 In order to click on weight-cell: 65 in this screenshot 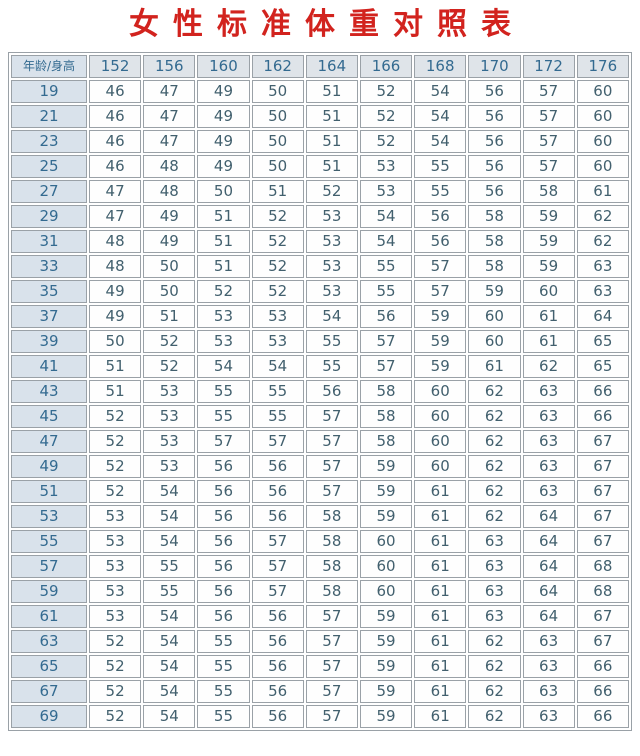, I will do `click(602, 341)`.